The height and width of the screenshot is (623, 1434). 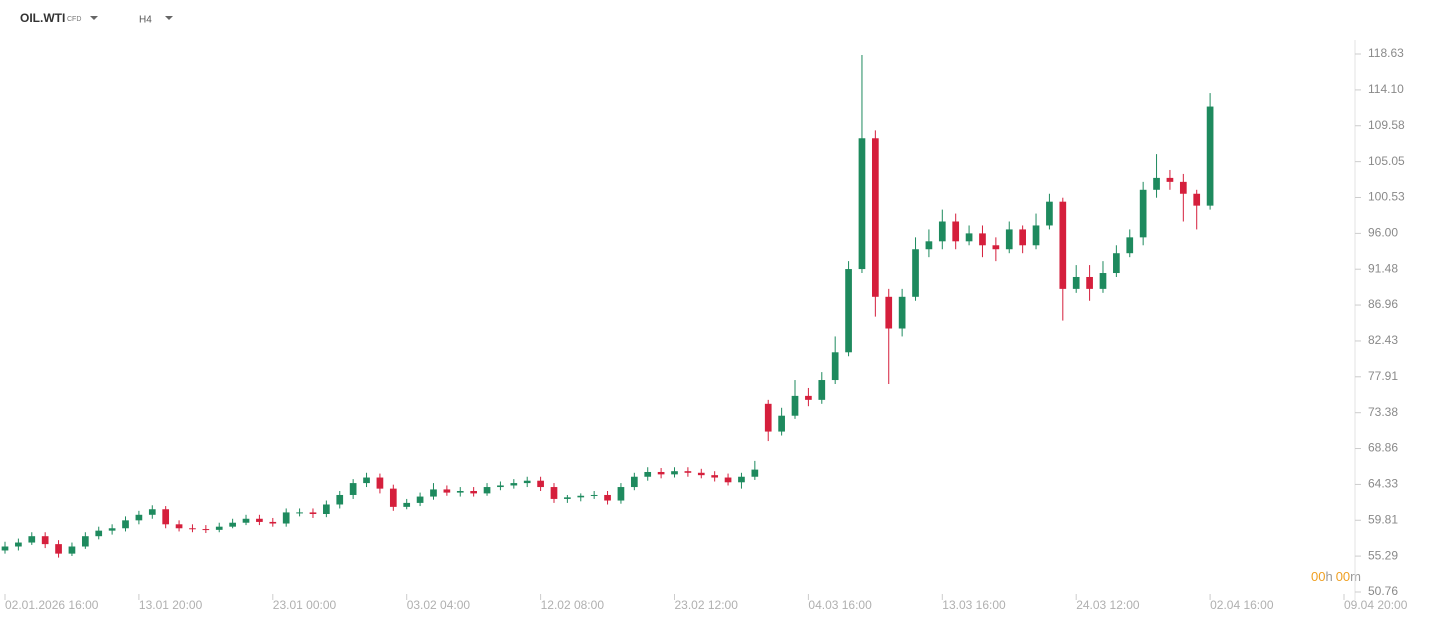 I want to click on countdown: 00h 00m, so click(x=1336, y=576).